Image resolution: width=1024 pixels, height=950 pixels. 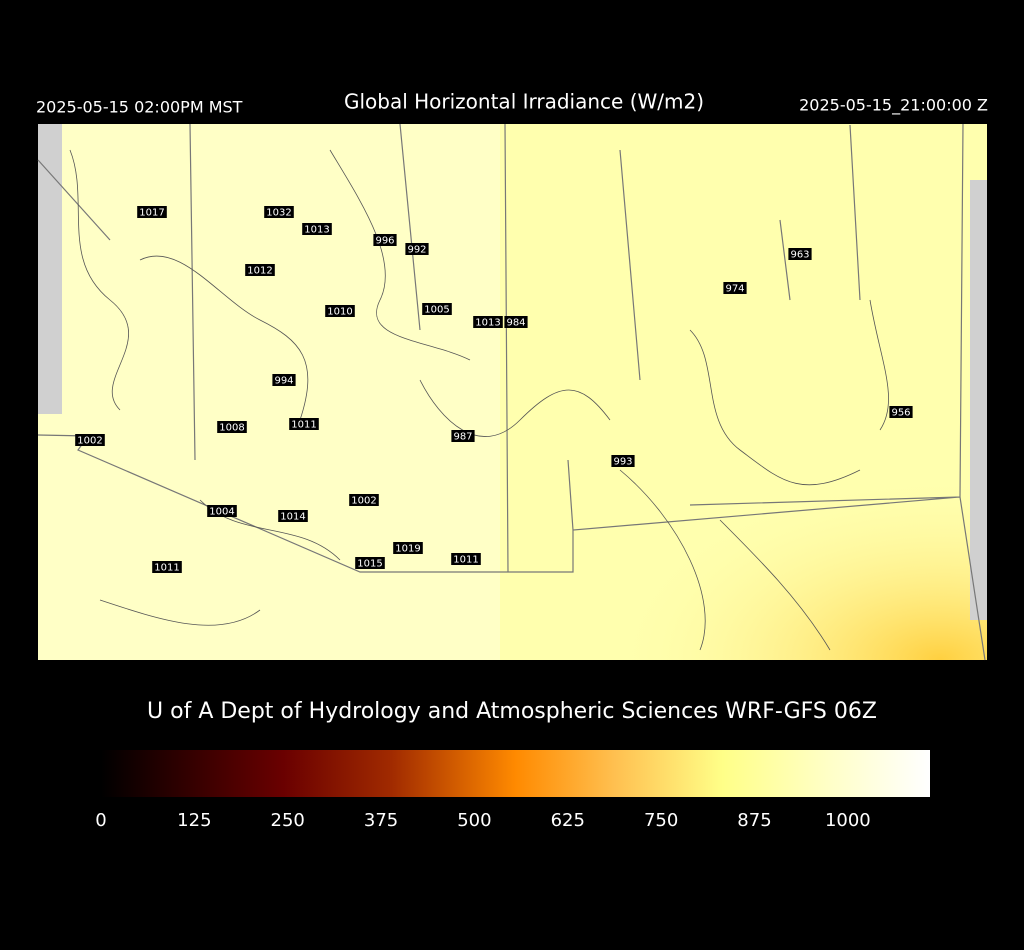 What do you see at coordinates (100, 820) in the screenshot?
I see `colorbar-tick-label: 0` at bounding box center [100, 820].